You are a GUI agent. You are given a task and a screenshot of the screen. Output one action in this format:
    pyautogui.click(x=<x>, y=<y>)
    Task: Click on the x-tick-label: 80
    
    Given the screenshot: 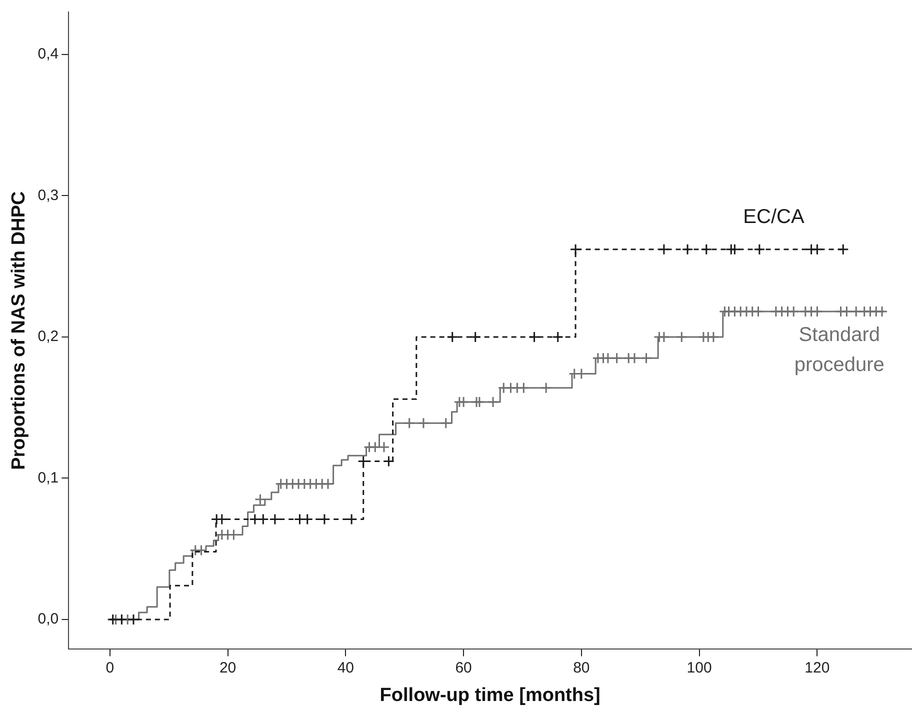 What is the action you would take?
    pyautogui.click(x=581, y=667)
    